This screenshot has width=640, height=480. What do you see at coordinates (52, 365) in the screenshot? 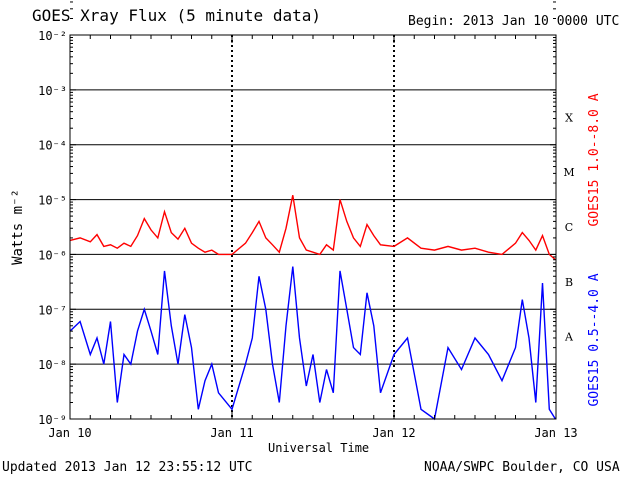
I see `y-tick-label: 10⁻⁸` at bounding box center [52, 365].